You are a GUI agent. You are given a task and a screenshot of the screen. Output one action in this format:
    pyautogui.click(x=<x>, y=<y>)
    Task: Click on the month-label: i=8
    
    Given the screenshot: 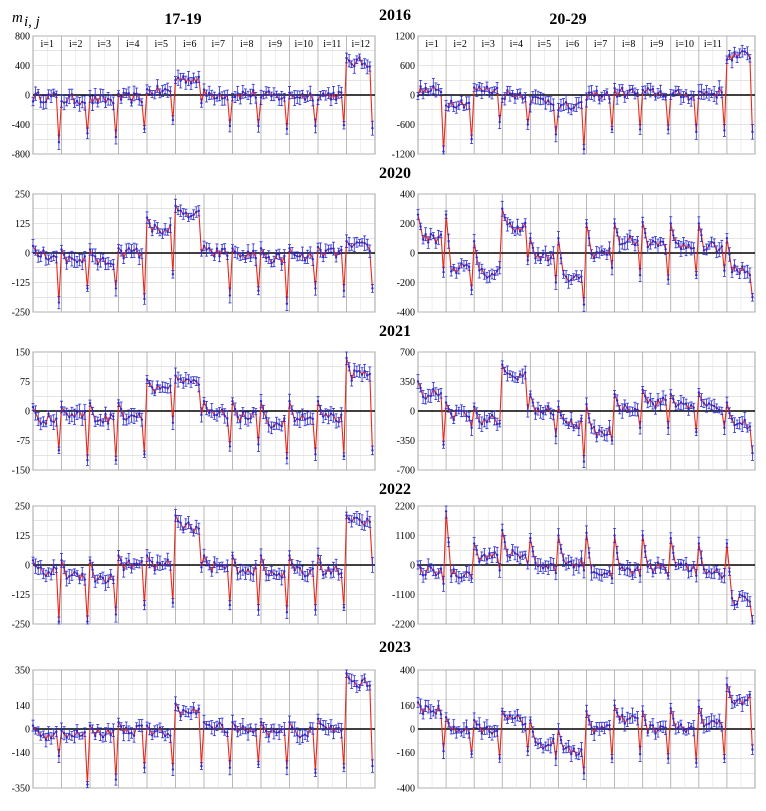 What is the action you would take?
    pyautogui.click(x=246, y=44)
    